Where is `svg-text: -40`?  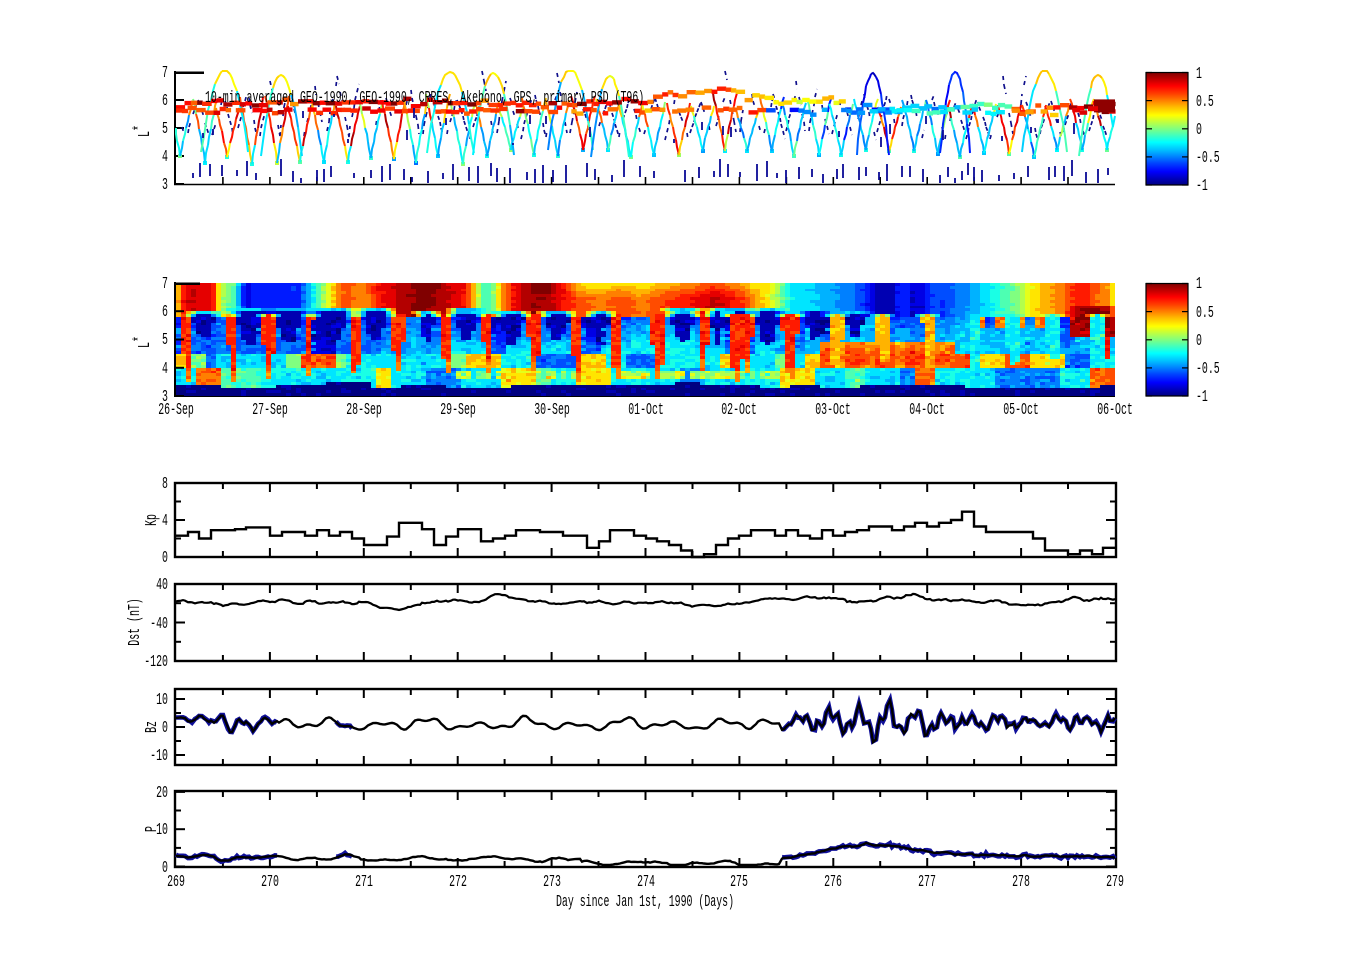 svg-text: -40 is located at coordinates (159, 625).